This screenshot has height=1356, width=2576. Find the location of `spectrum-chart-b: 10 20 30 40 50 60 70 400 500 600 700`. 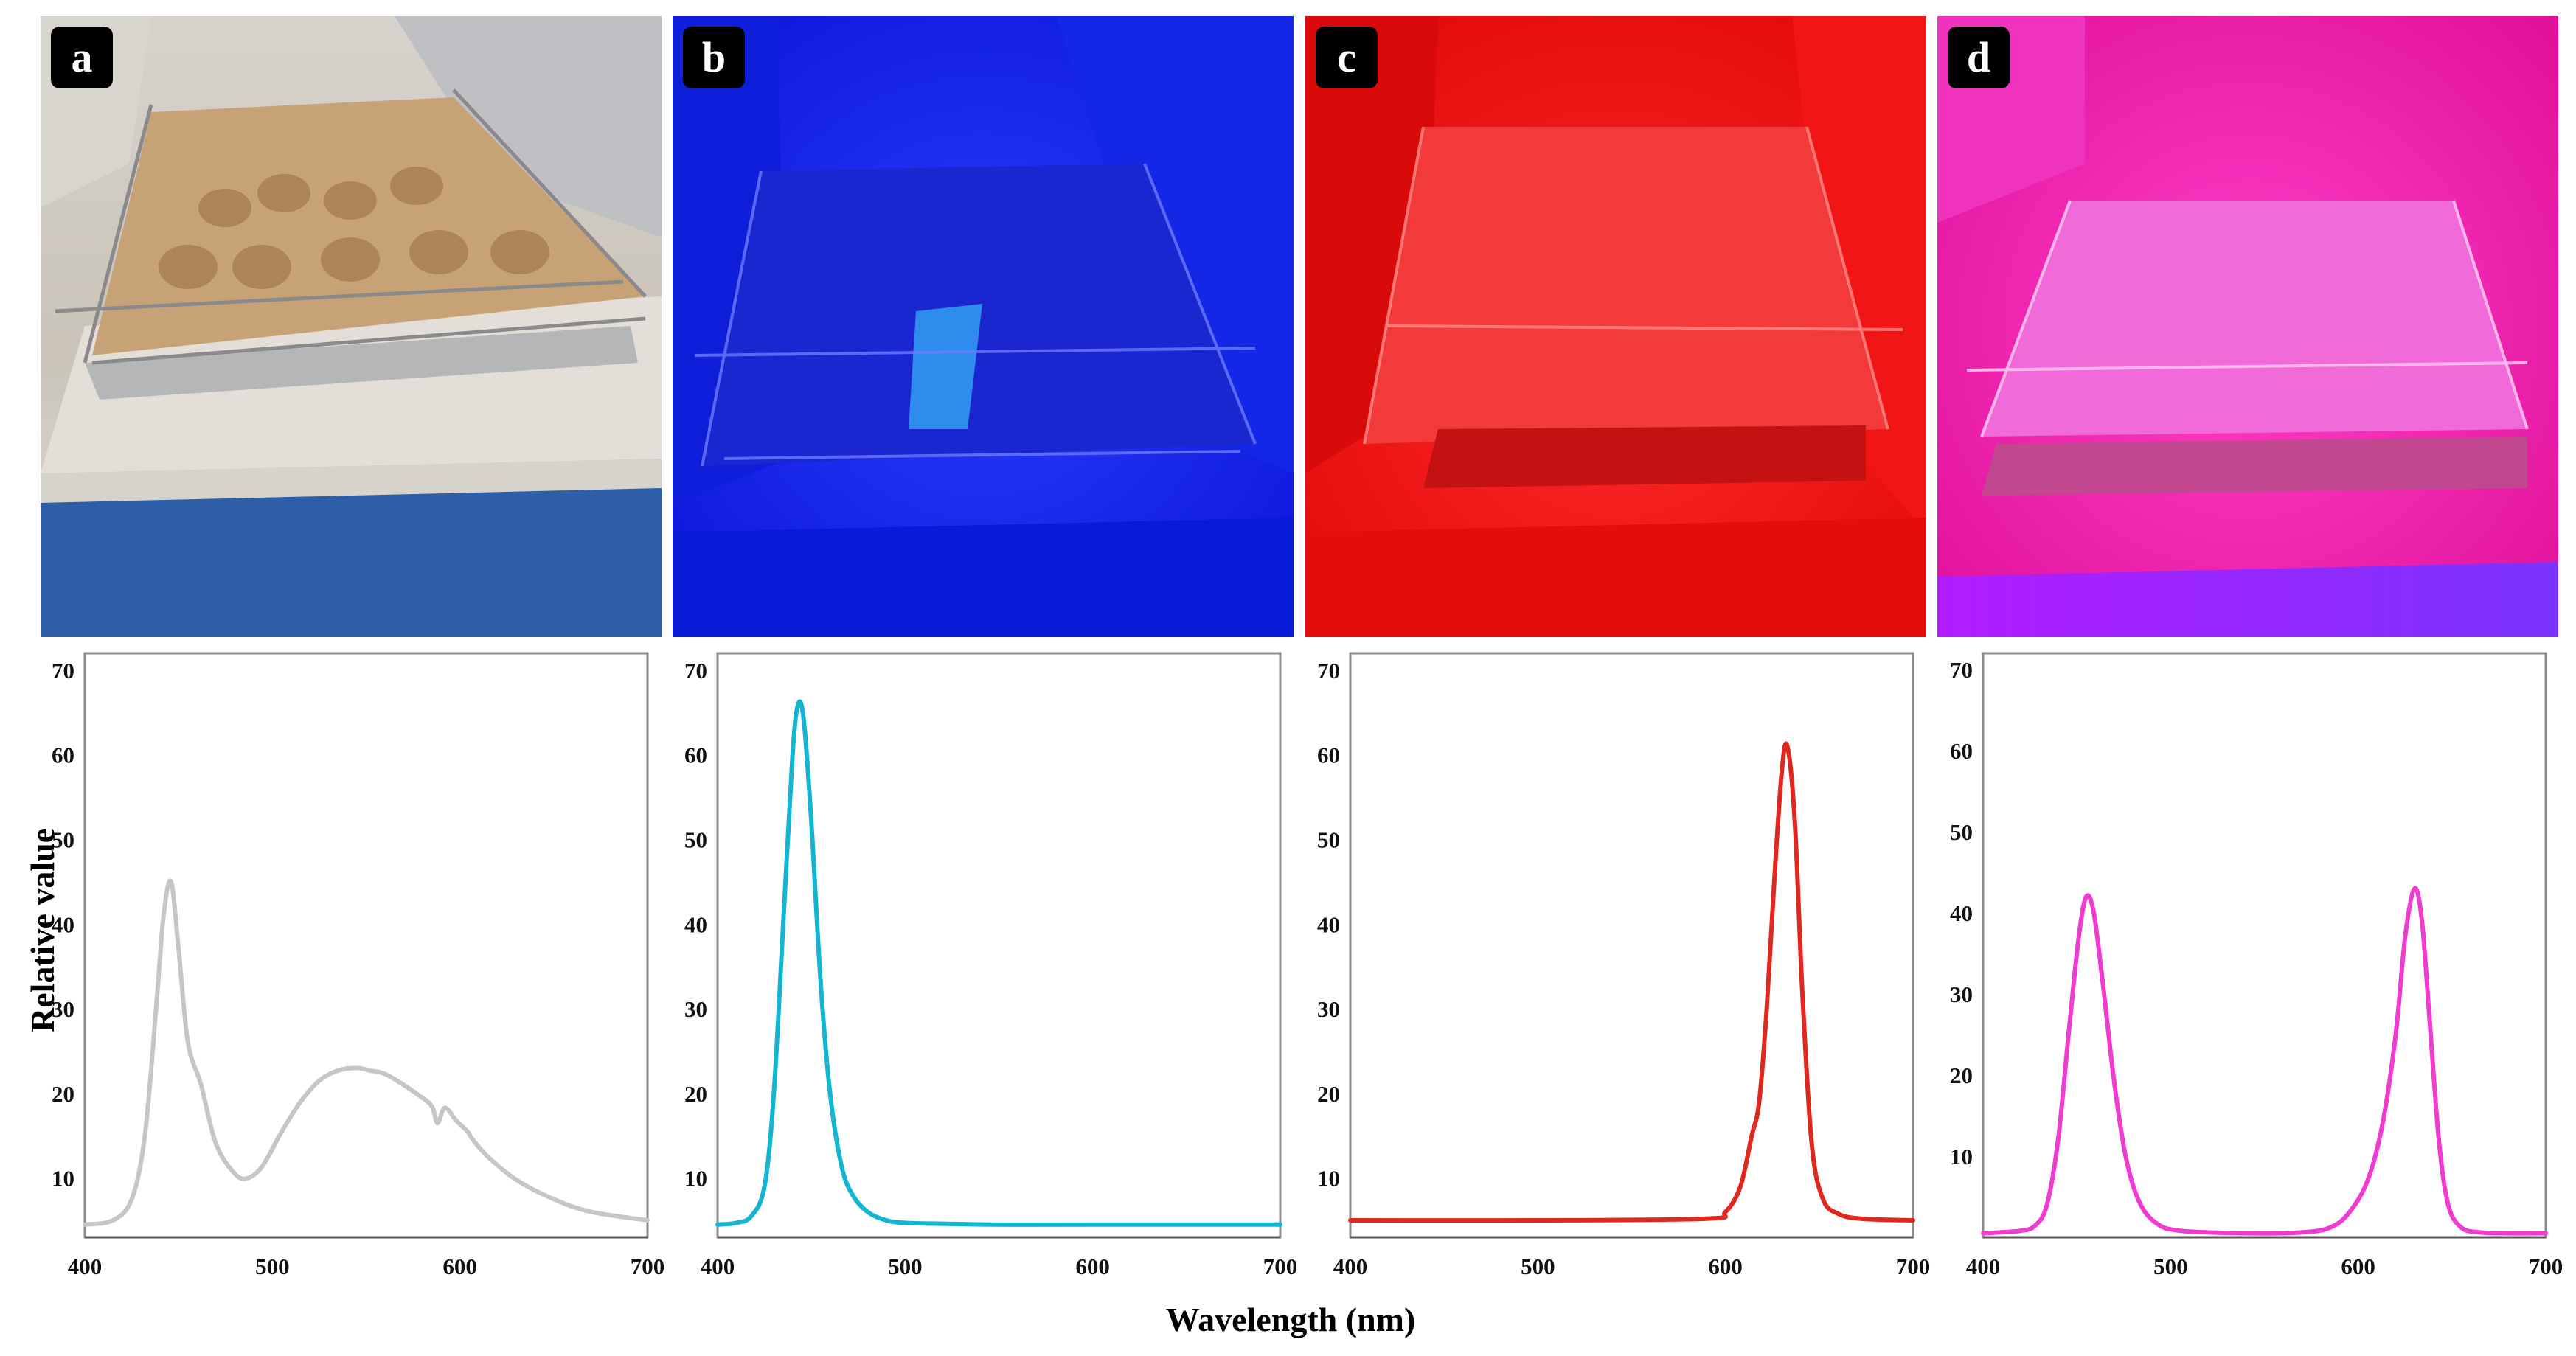

spectrum-chart-b: 10 20 30 40 50 60 70 400 500 600 700 is located at coordinates (972, 966).